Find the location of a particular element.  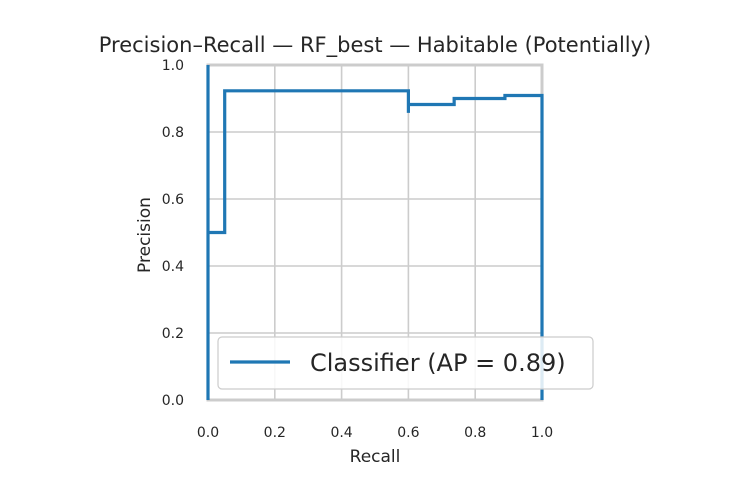

y-tick-label: 0.2 is located at coordinates (173, 334).